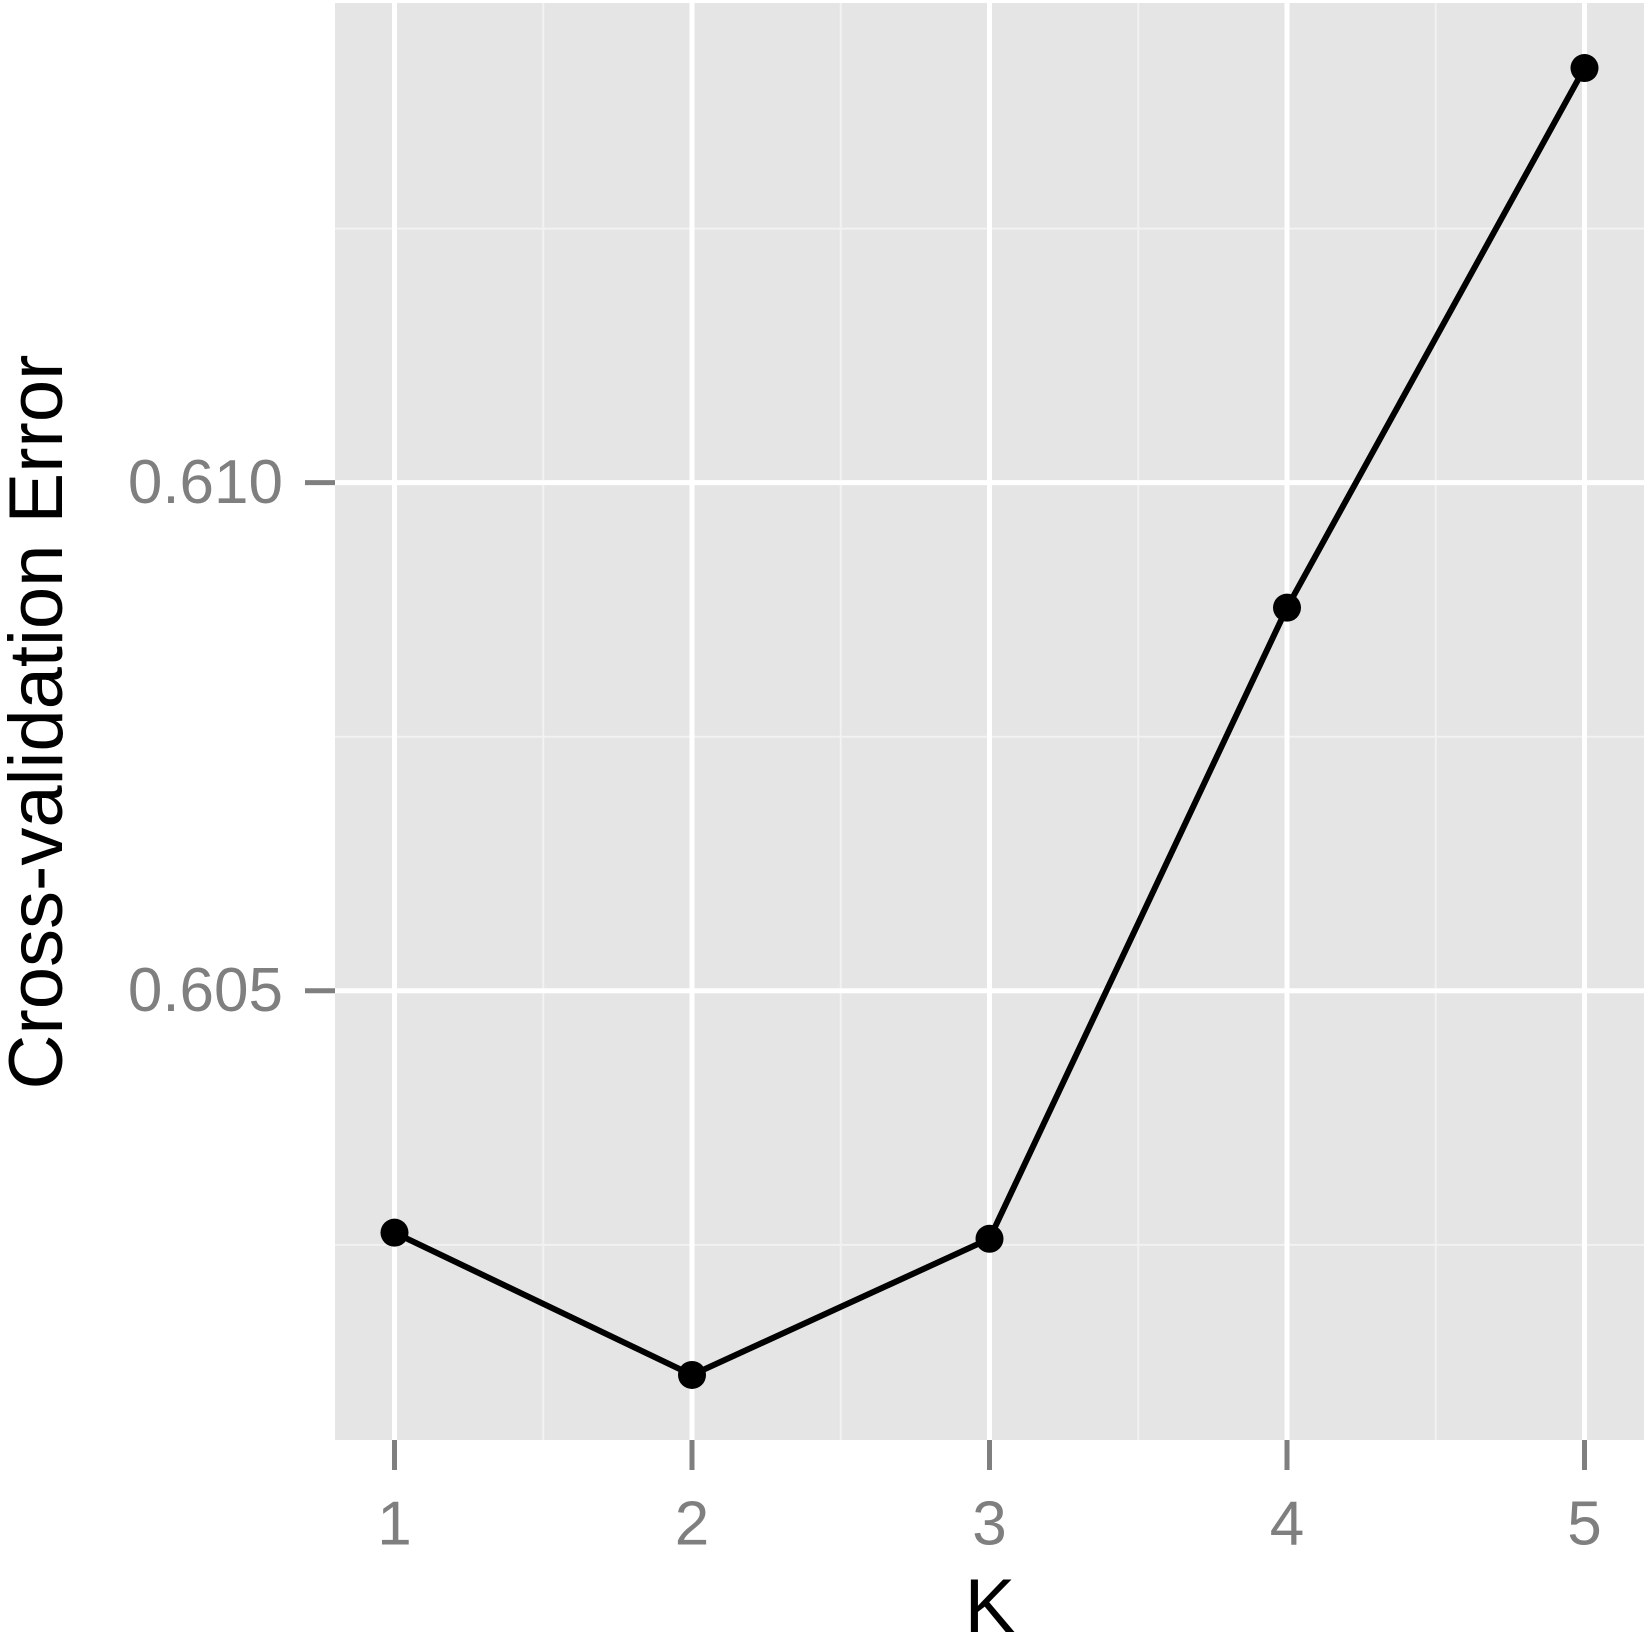 This screenshot has height=1648, width=1650. What do you see at coordinates (989, 1523) in the screenshot?
I see `x-tick-label: 3` at bounding box center [989, 1523].